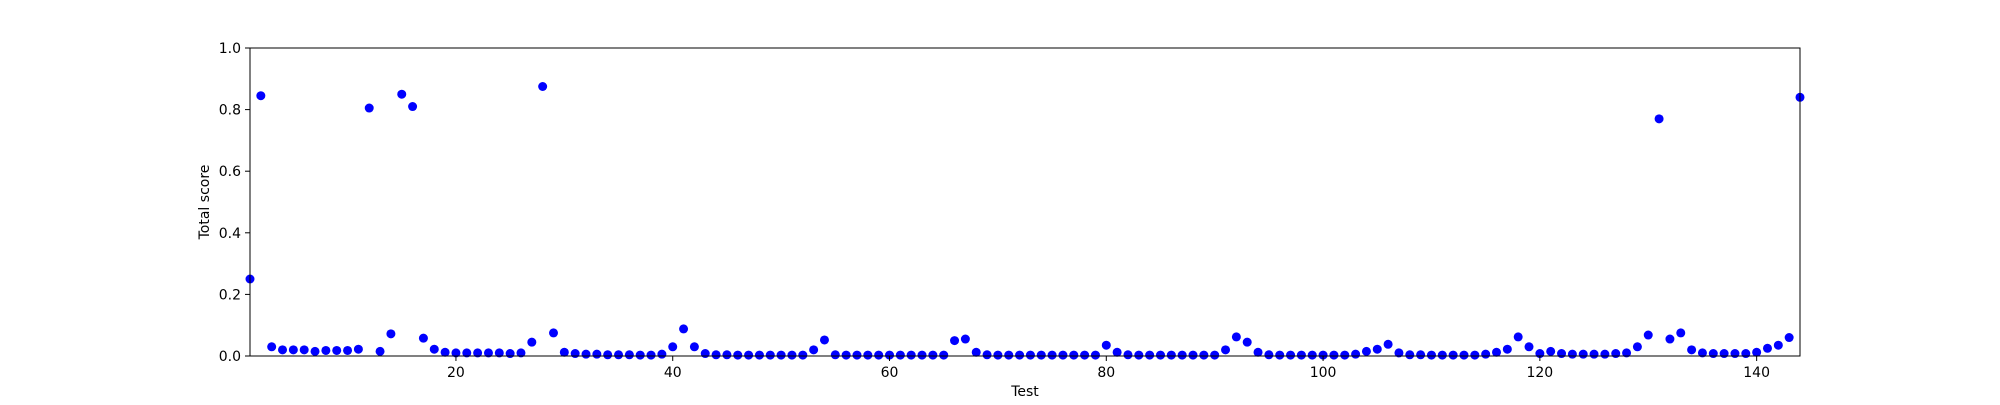 The width and height of the screenshot is (2000, 405). What do you see at coordinates (1323, 373) in the screenshot?
I see `x-tick-label: 100` at bounding box center [1323, 373].